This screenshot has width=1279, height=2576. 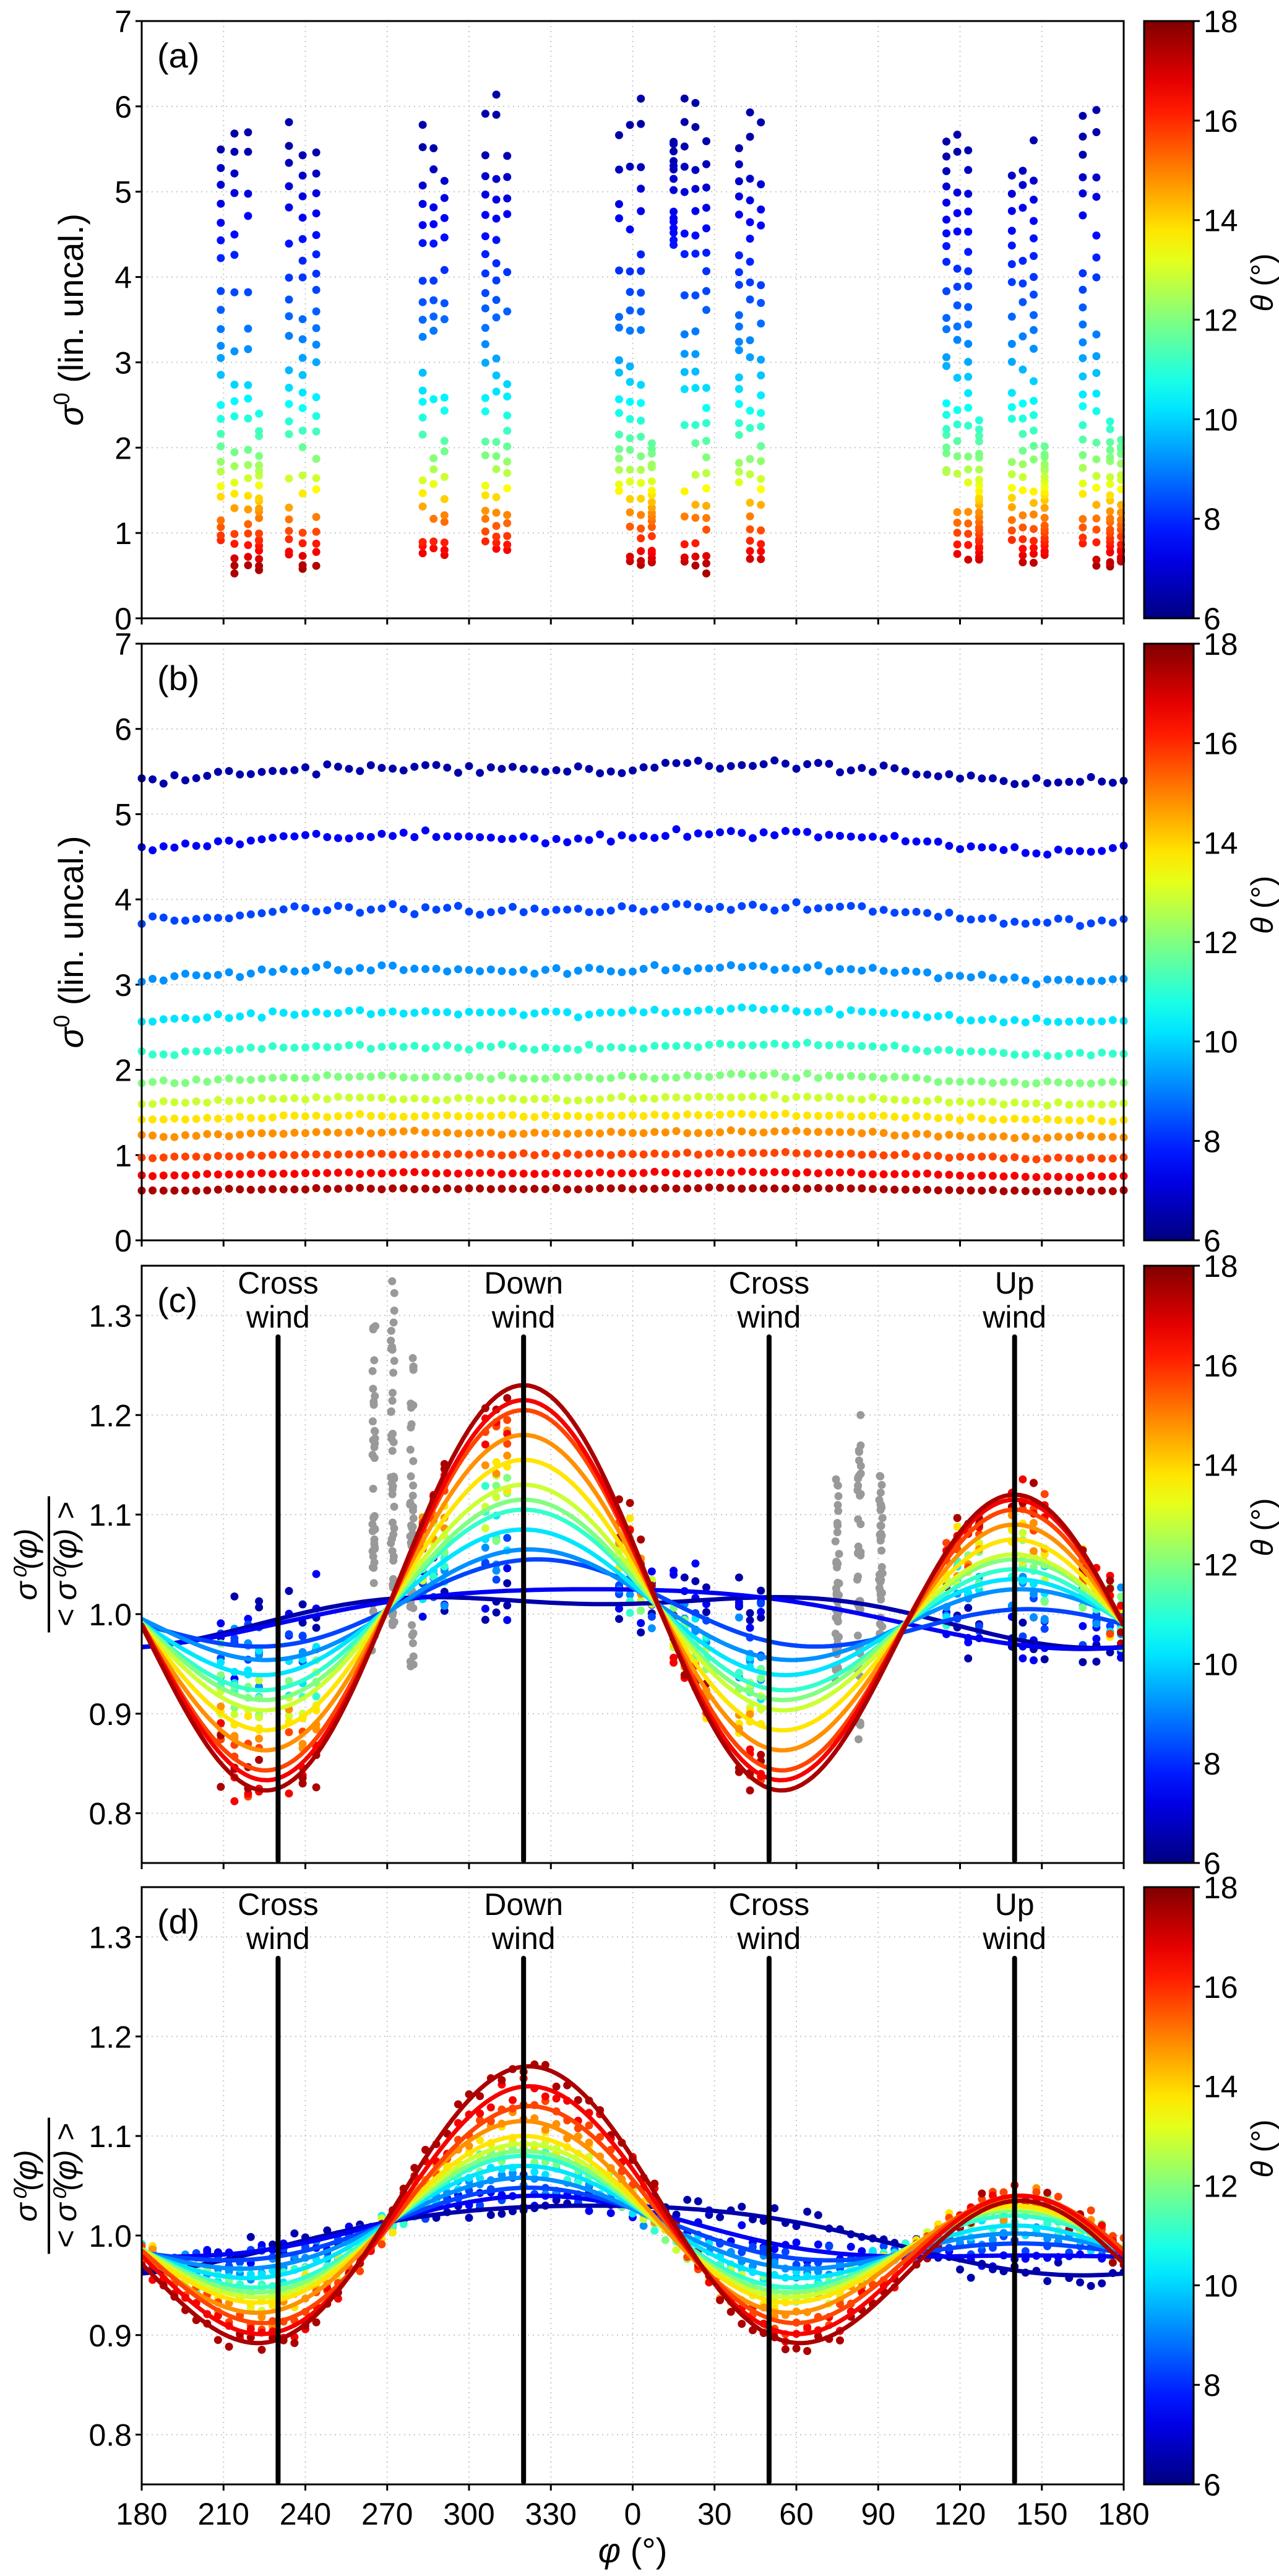 What do you see at coordinates (278, 1904) in the screenshot?
I see `wind-marker-label: Cross` at bounding box center [278, 1904].